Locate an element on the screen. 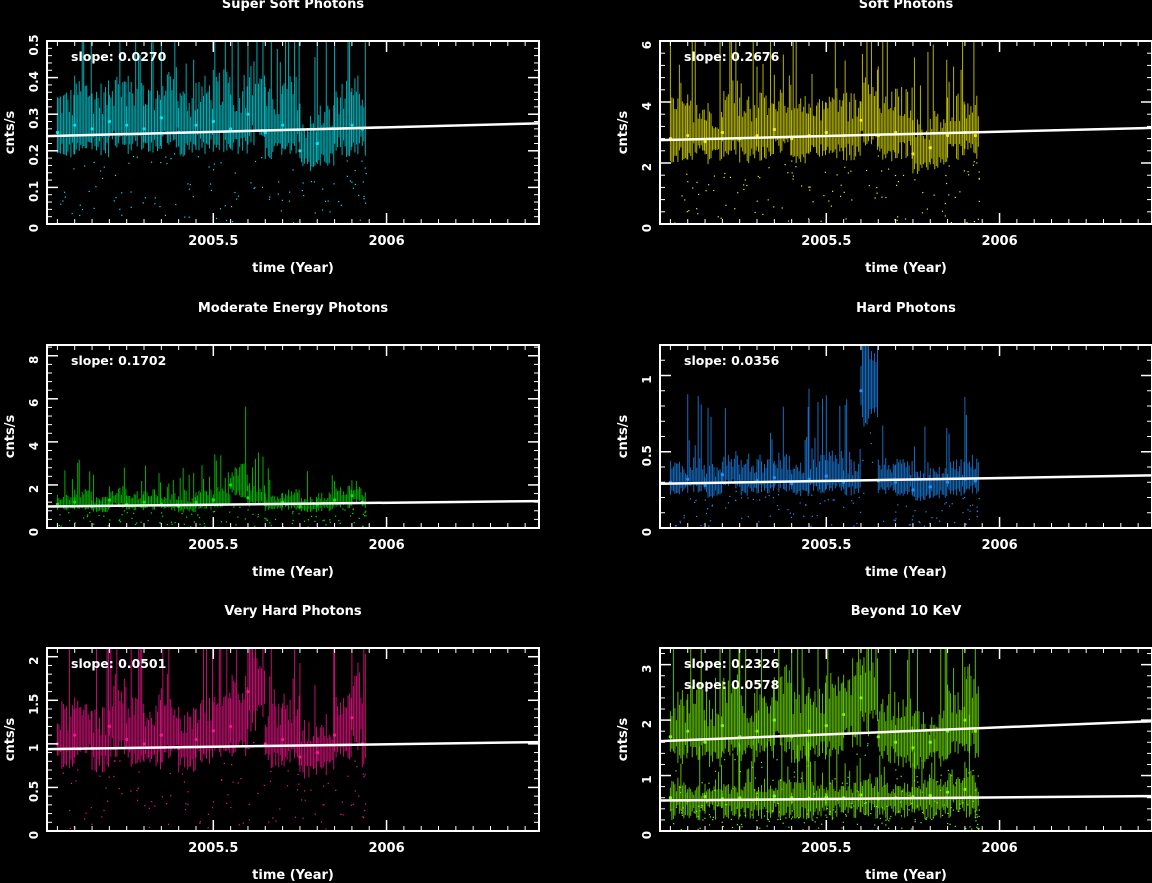  slope-label-1: slope: 0.0501 is located at coordinates (118, 663).